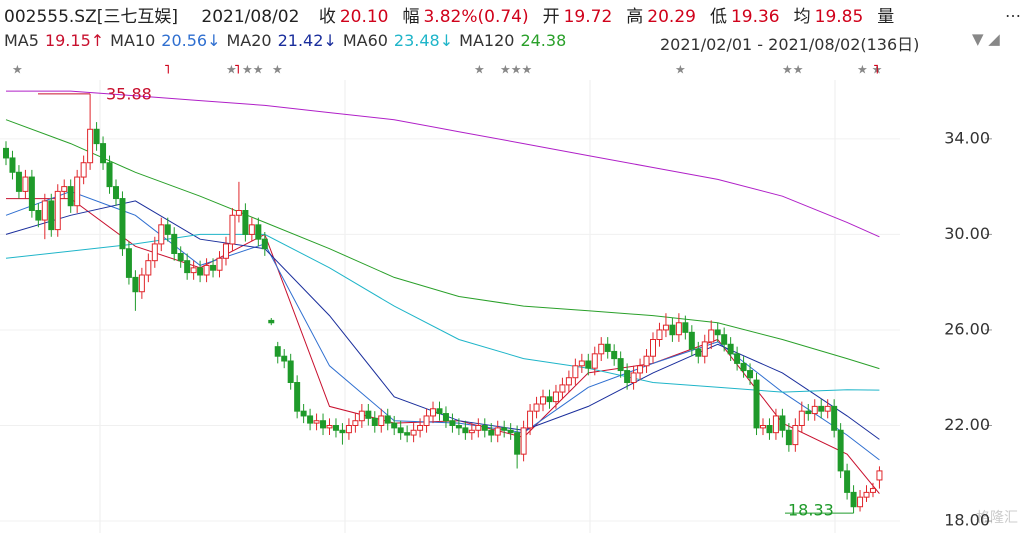 Image resolution: width=1032 pixels, height=533 pixels. I want to click on quote-value: 20.10, so click(364, 17).